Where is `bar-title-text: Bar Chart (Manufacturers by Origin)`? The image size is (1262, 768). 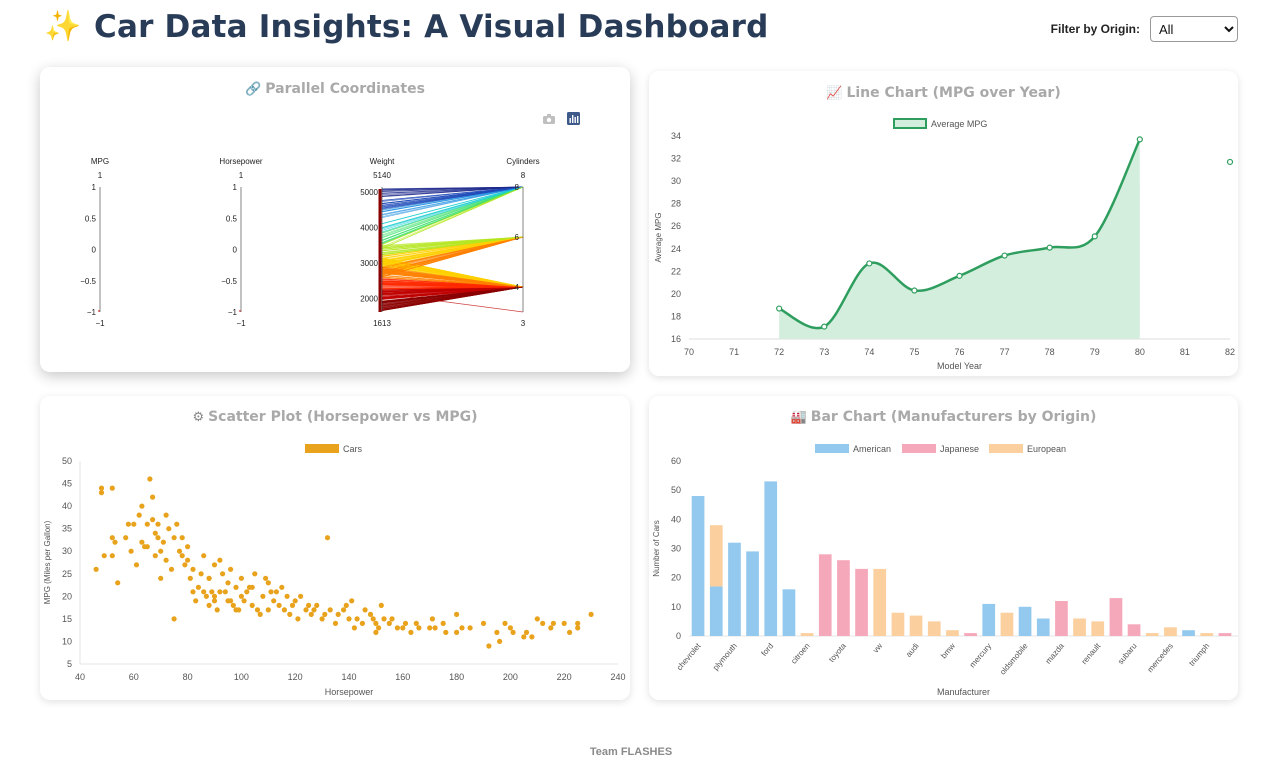 bar-title-text: Bar Chart (Manufacturers by Origin) is located at coordinates (953, 417).